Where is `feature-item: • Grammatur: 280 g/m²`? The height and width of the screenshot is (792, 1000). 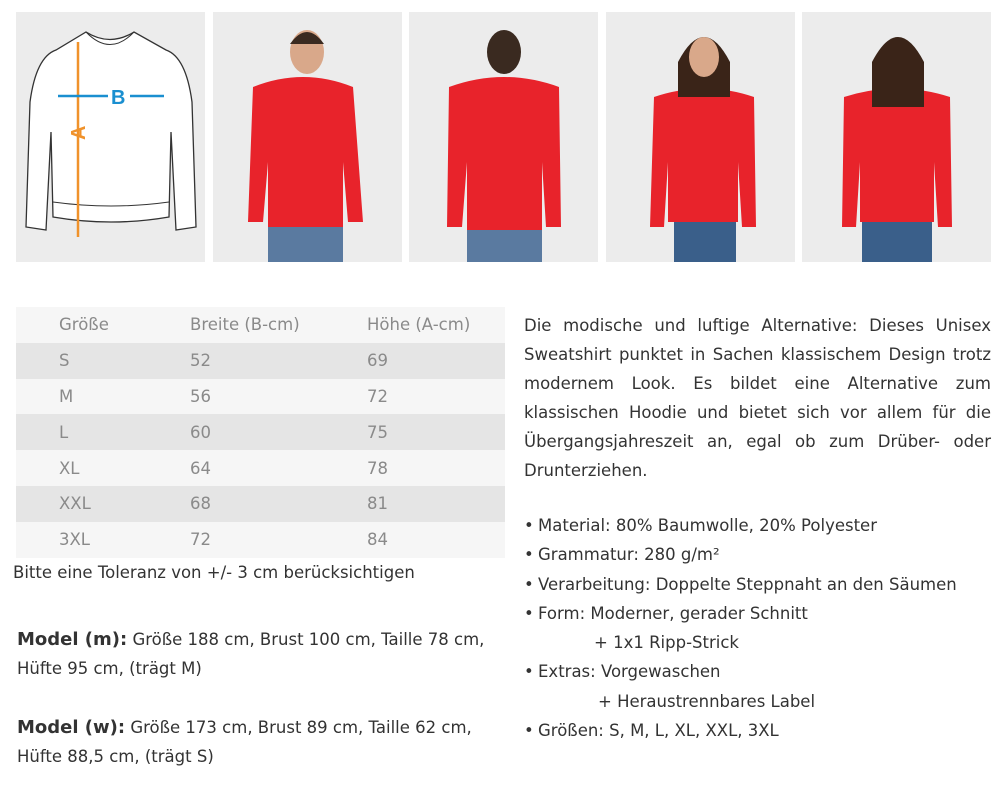 feature-item: • Grammatur: 280 g/m² is located at coordinates (622, 555).